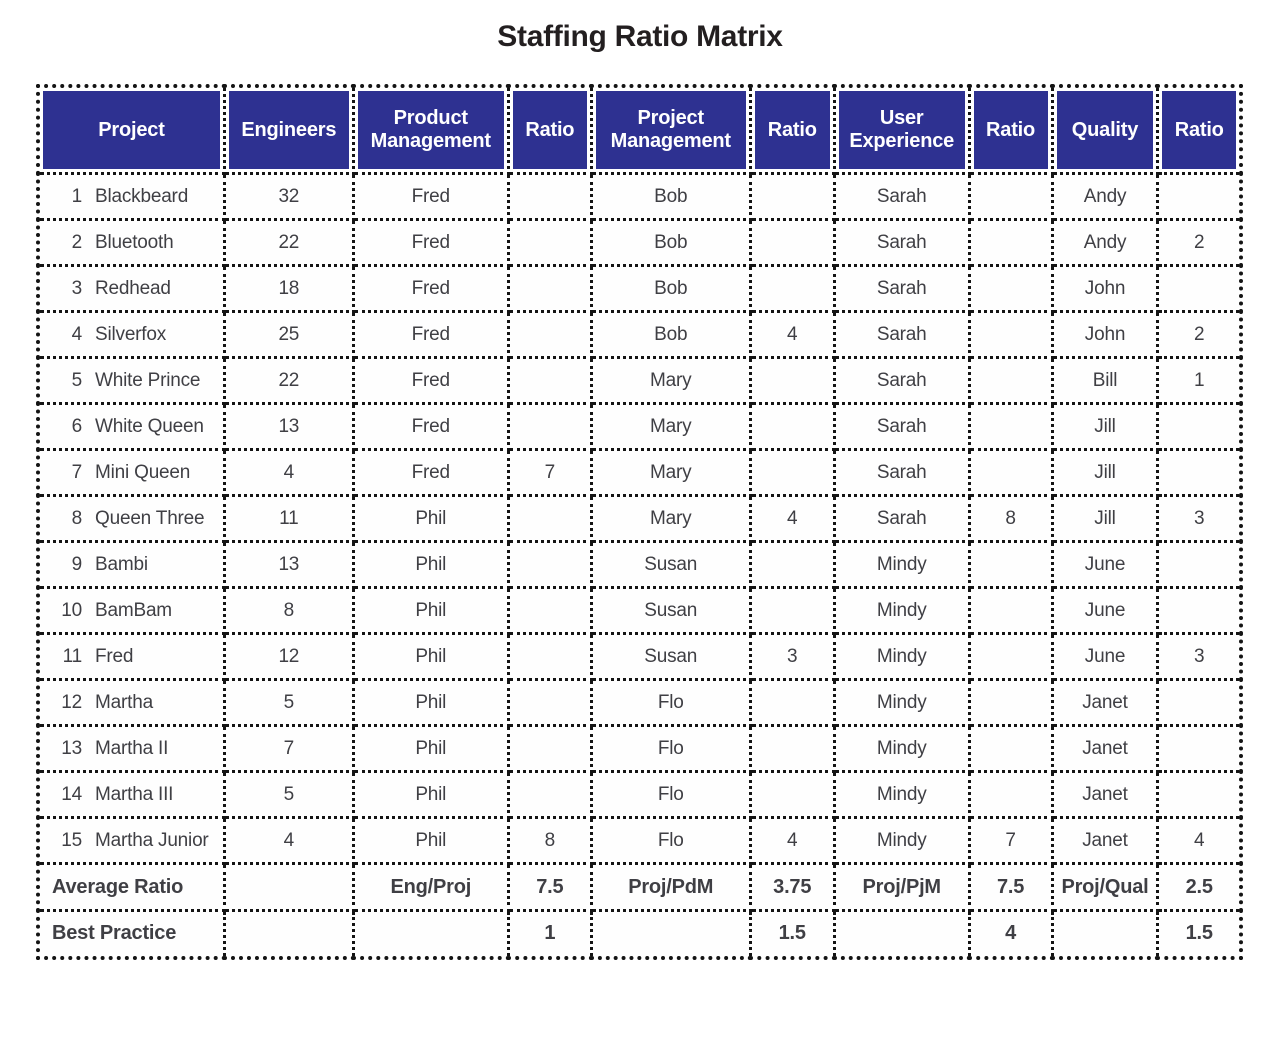  Describe the element at coordinates (152, 840) in the screenshot. I see `project-name: Martha Junior` at that location.